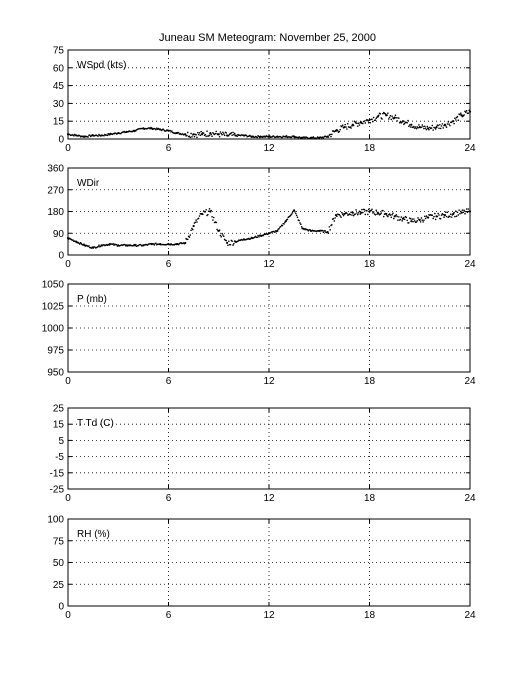 The image size is (520, 688). What do you see at coordinates (59, 104) in the screenshot?
I see `y-tick-label: 30` at bounding box center [59, 104].